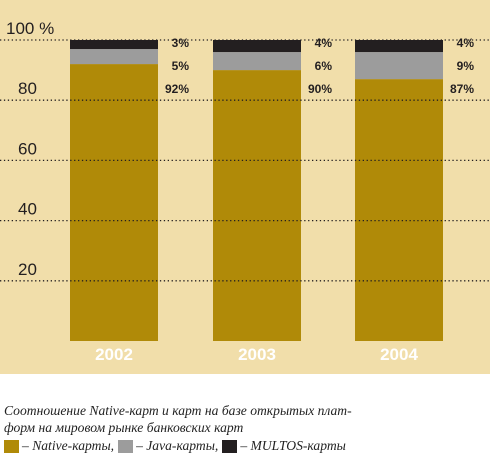 This screenshot has height=463, width=490. Describe the element at coordinates (324, 43) in the screenshot. I see `data-label-2003-multos: 4%` at that location.